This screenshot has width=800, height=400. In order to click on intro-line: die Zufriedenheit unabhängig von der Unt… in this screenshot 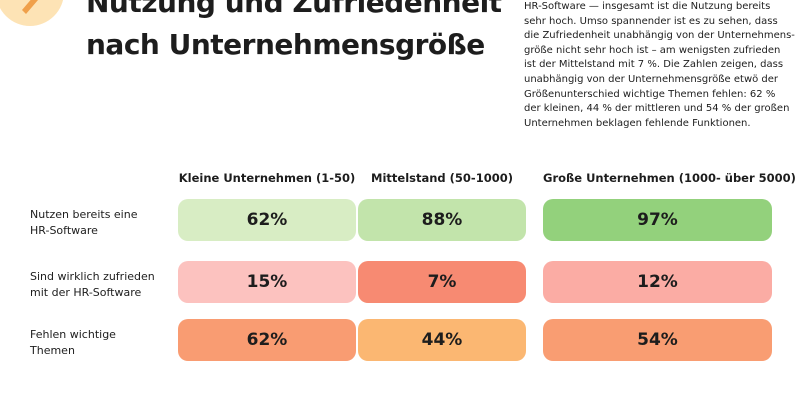, I will do `click(659, 36)`.